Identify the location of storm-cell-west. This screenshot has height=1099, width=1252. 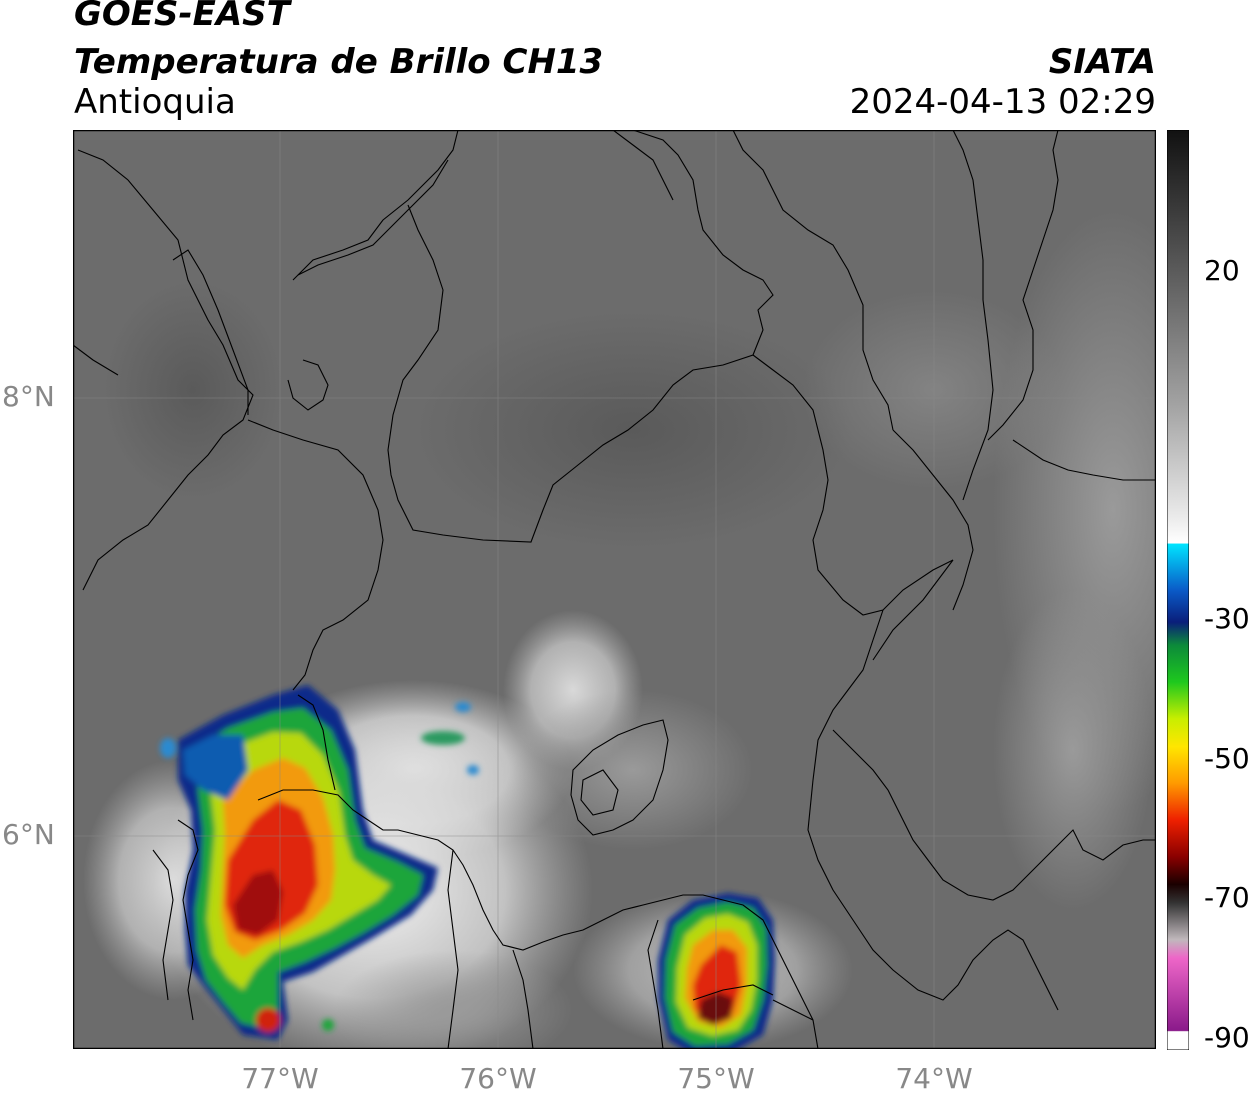
(319, 862).